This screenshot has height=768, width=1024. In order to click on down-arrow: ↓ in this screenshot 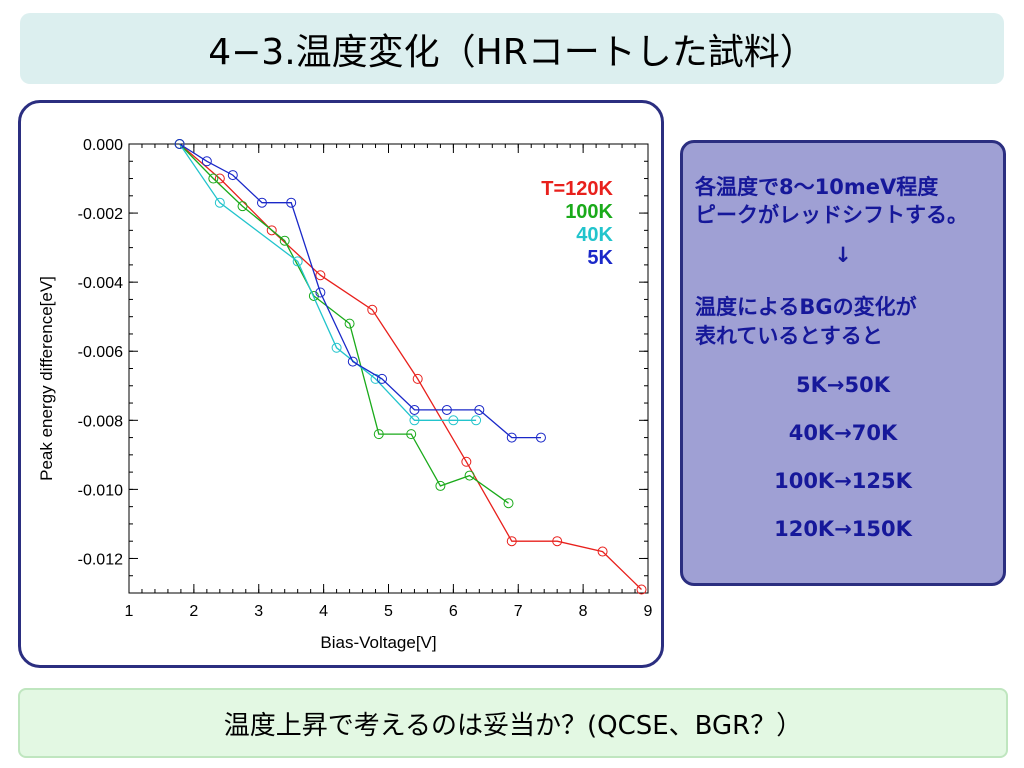, I will do `click(843, 255)`.